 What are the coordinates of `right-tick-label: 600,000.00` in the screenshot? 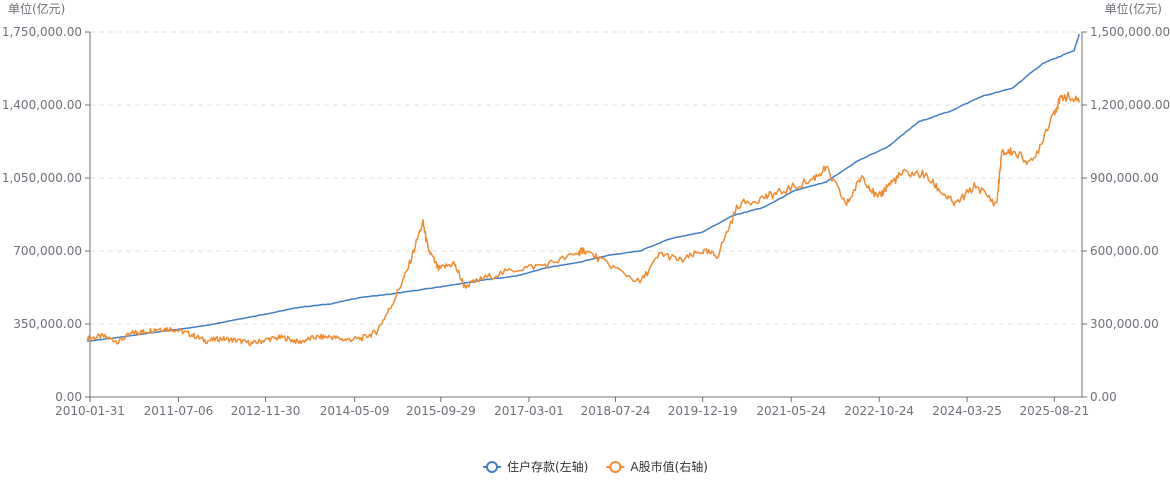 It's located at (1124, 251).